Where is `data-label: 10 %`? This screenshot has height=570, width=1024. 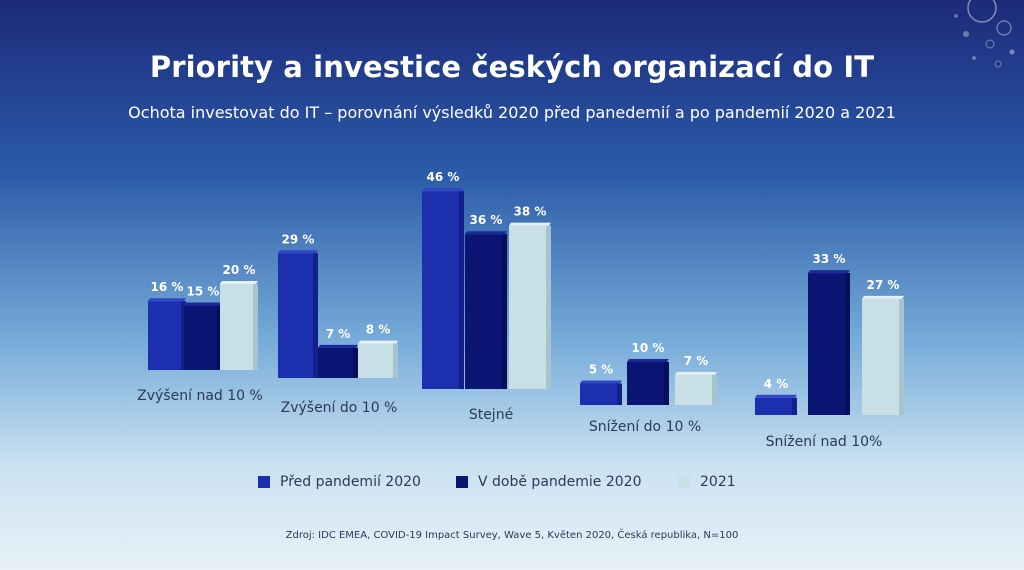 data-label: 10 % is located at coordinates (648, 348).